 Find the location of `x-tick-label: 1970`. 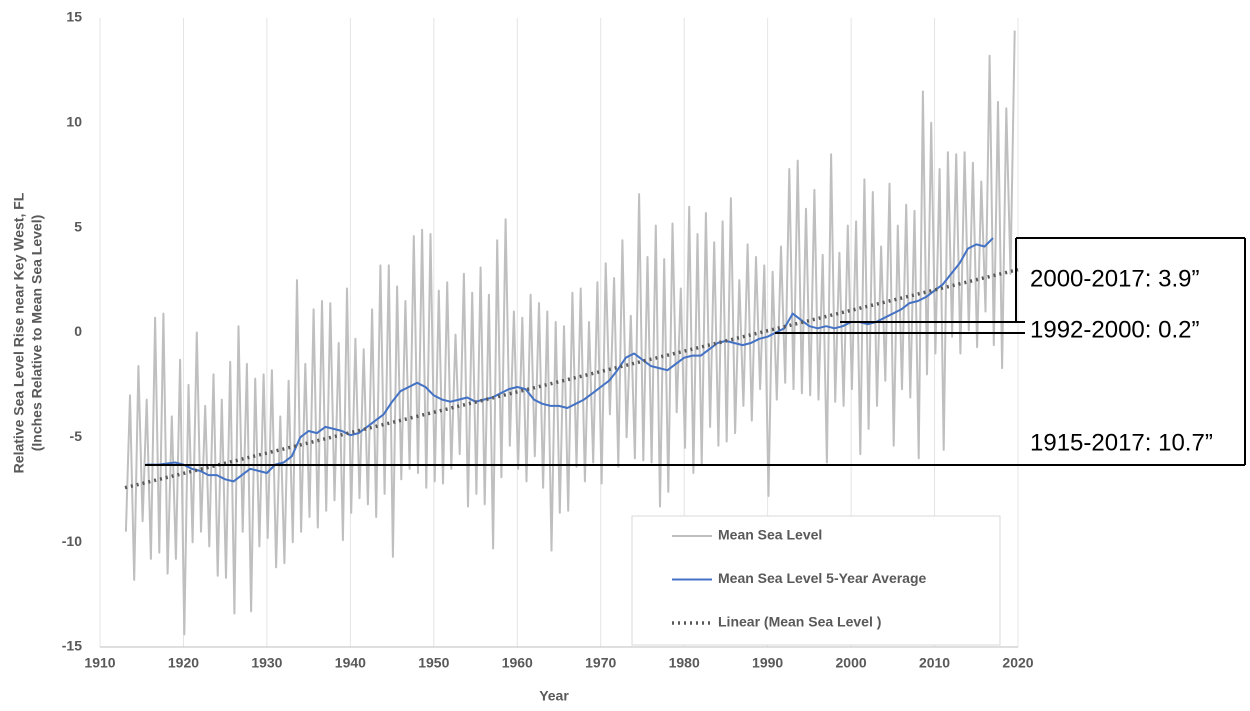

x-tick-label: 1970 is located at coordinates (600, 663).